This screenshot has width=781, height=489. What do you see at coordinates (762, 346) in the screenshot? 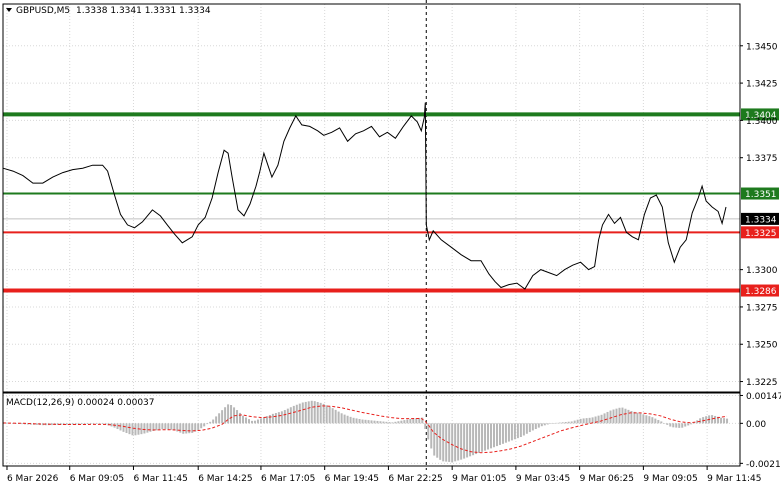
I see `y-tick-label: 1.3250` at bounding box center [762, 346].